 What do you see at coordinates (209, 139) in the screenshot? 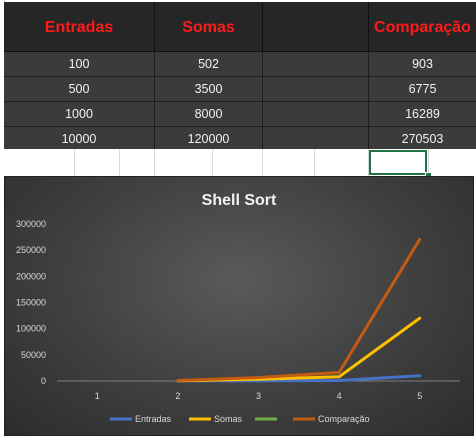
I see `cell-somas: 120000` at bounding box center [209, 139].